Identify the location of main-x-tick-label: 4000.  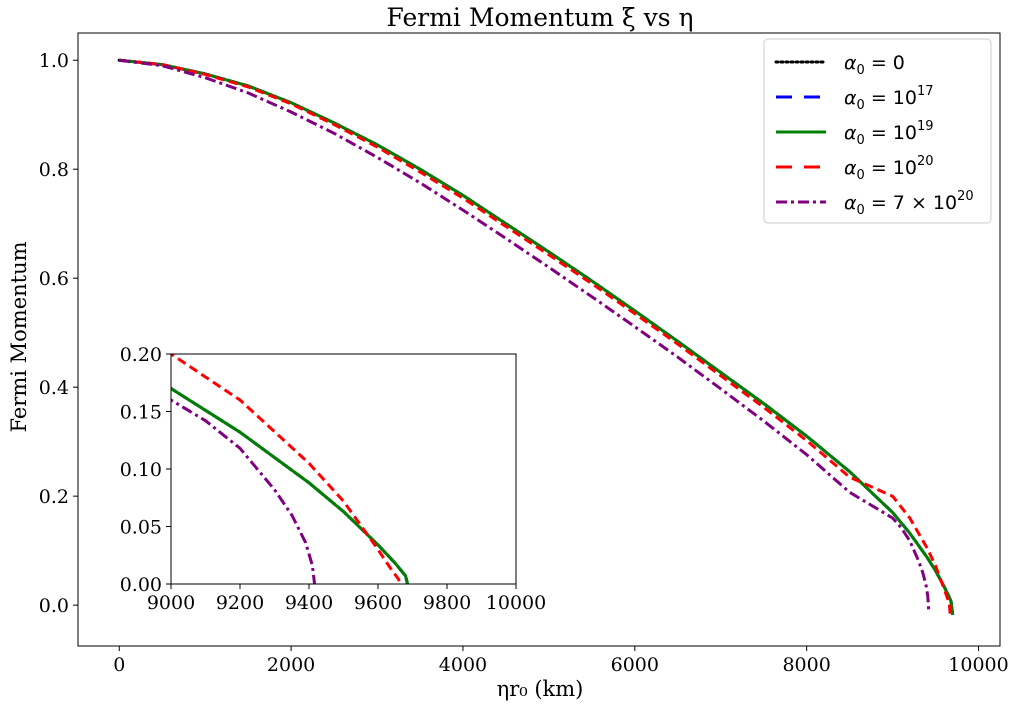
(463, 665).